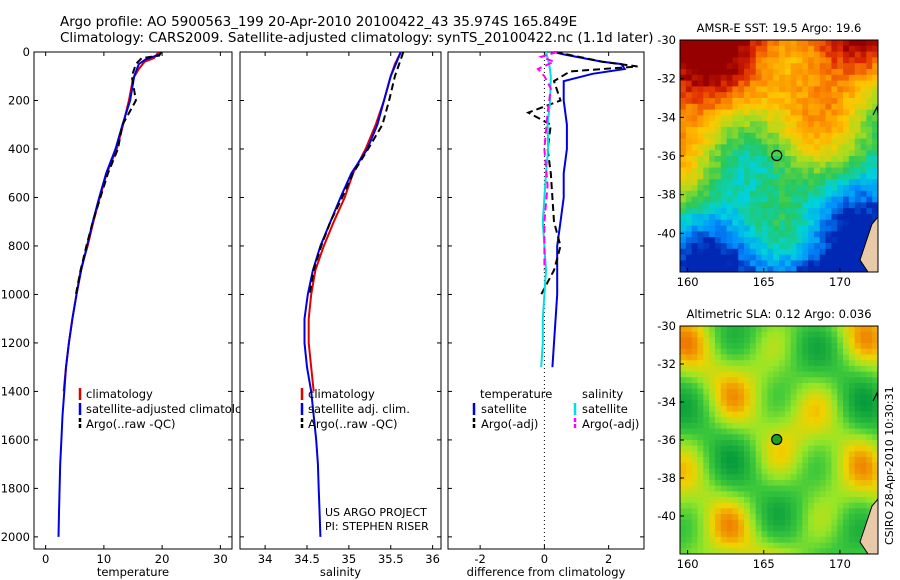 The width and height of the screenshot is (900, 580). What do you see at coordinates (504, 409) in the screenshot?
I see `legend-label: satellite` at bounding box center [504, 409].